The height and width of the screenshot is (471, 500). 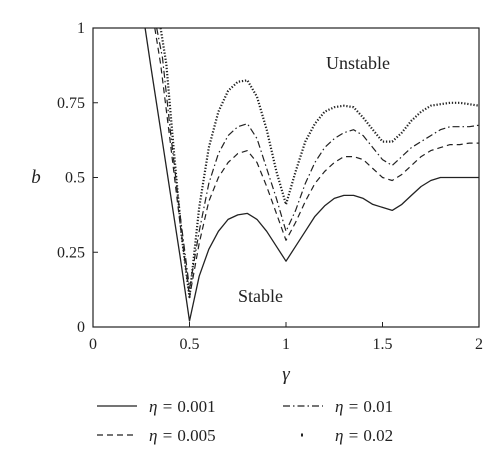 I want to click on y-tick-label: 0.5, so click(x=75, y=178).